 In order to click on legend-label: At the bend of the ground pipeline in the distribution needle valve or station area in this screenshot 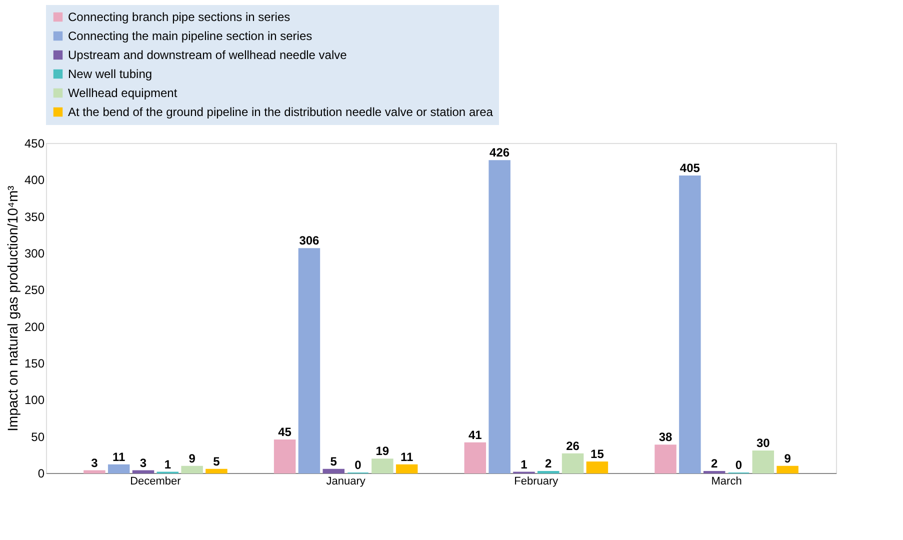, I will do `click(281, 112)`.